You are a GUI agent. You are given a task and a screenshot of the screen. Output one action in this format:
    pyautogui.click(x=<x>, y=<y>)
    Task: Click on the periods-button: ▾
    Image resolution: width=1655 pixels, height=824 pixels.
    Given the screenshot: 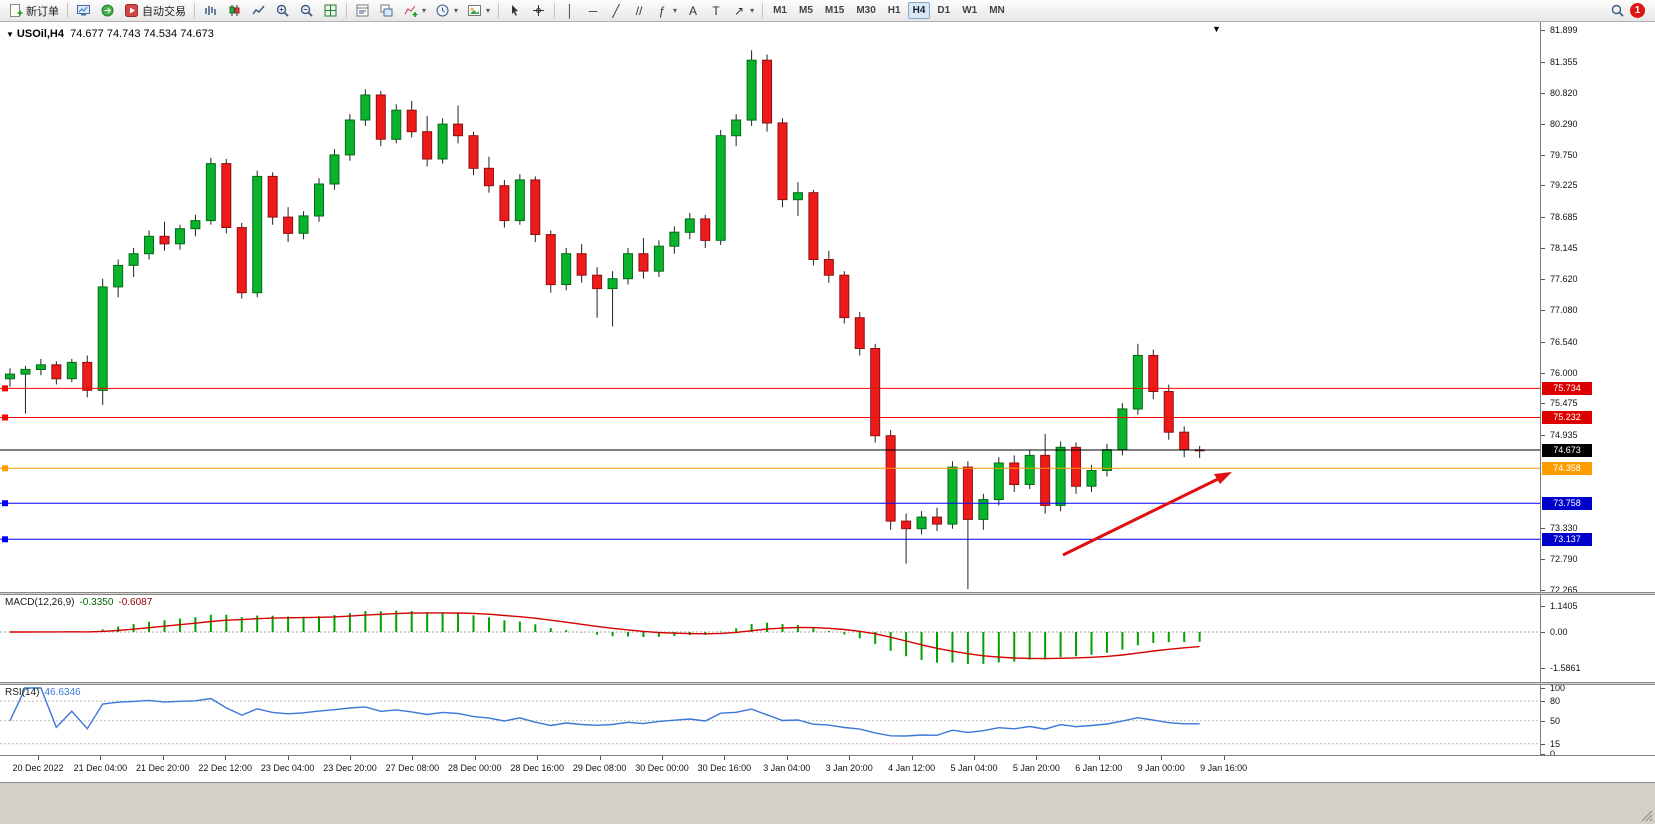 What is the action you would take?
    pyautogui.click(x=446, y=10)
    